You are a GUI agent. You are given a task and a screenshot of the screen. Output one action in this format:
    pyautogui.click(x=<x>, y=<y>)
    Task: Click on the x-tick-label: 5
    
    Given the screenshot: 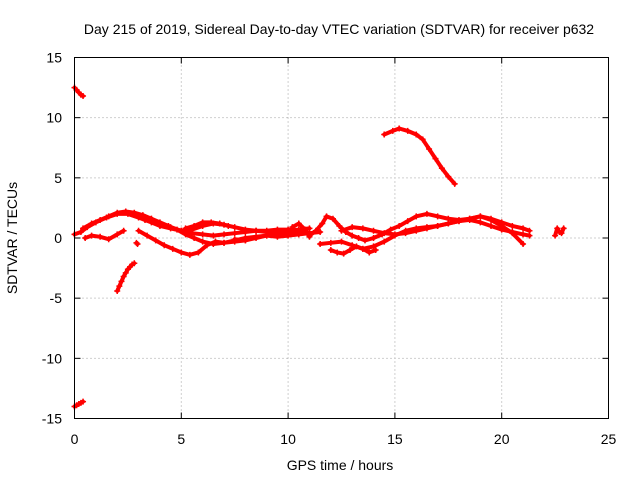 What is the action you would take?
    pyautogui.click(x=181, y=439)
    